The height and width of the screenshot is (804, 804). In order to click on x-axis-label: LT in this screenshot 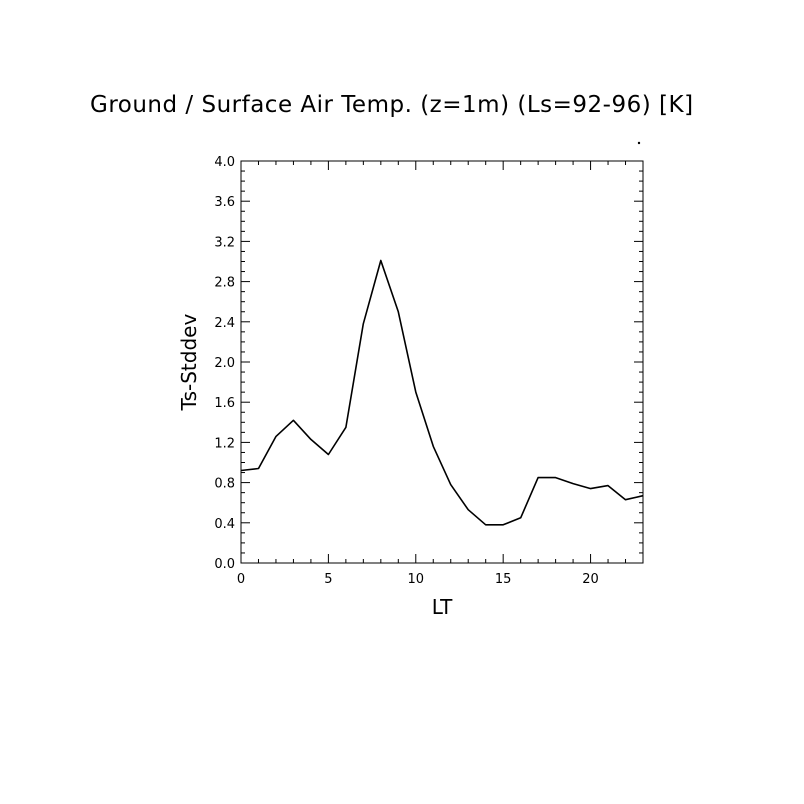, I will do `click(442, 607)`.